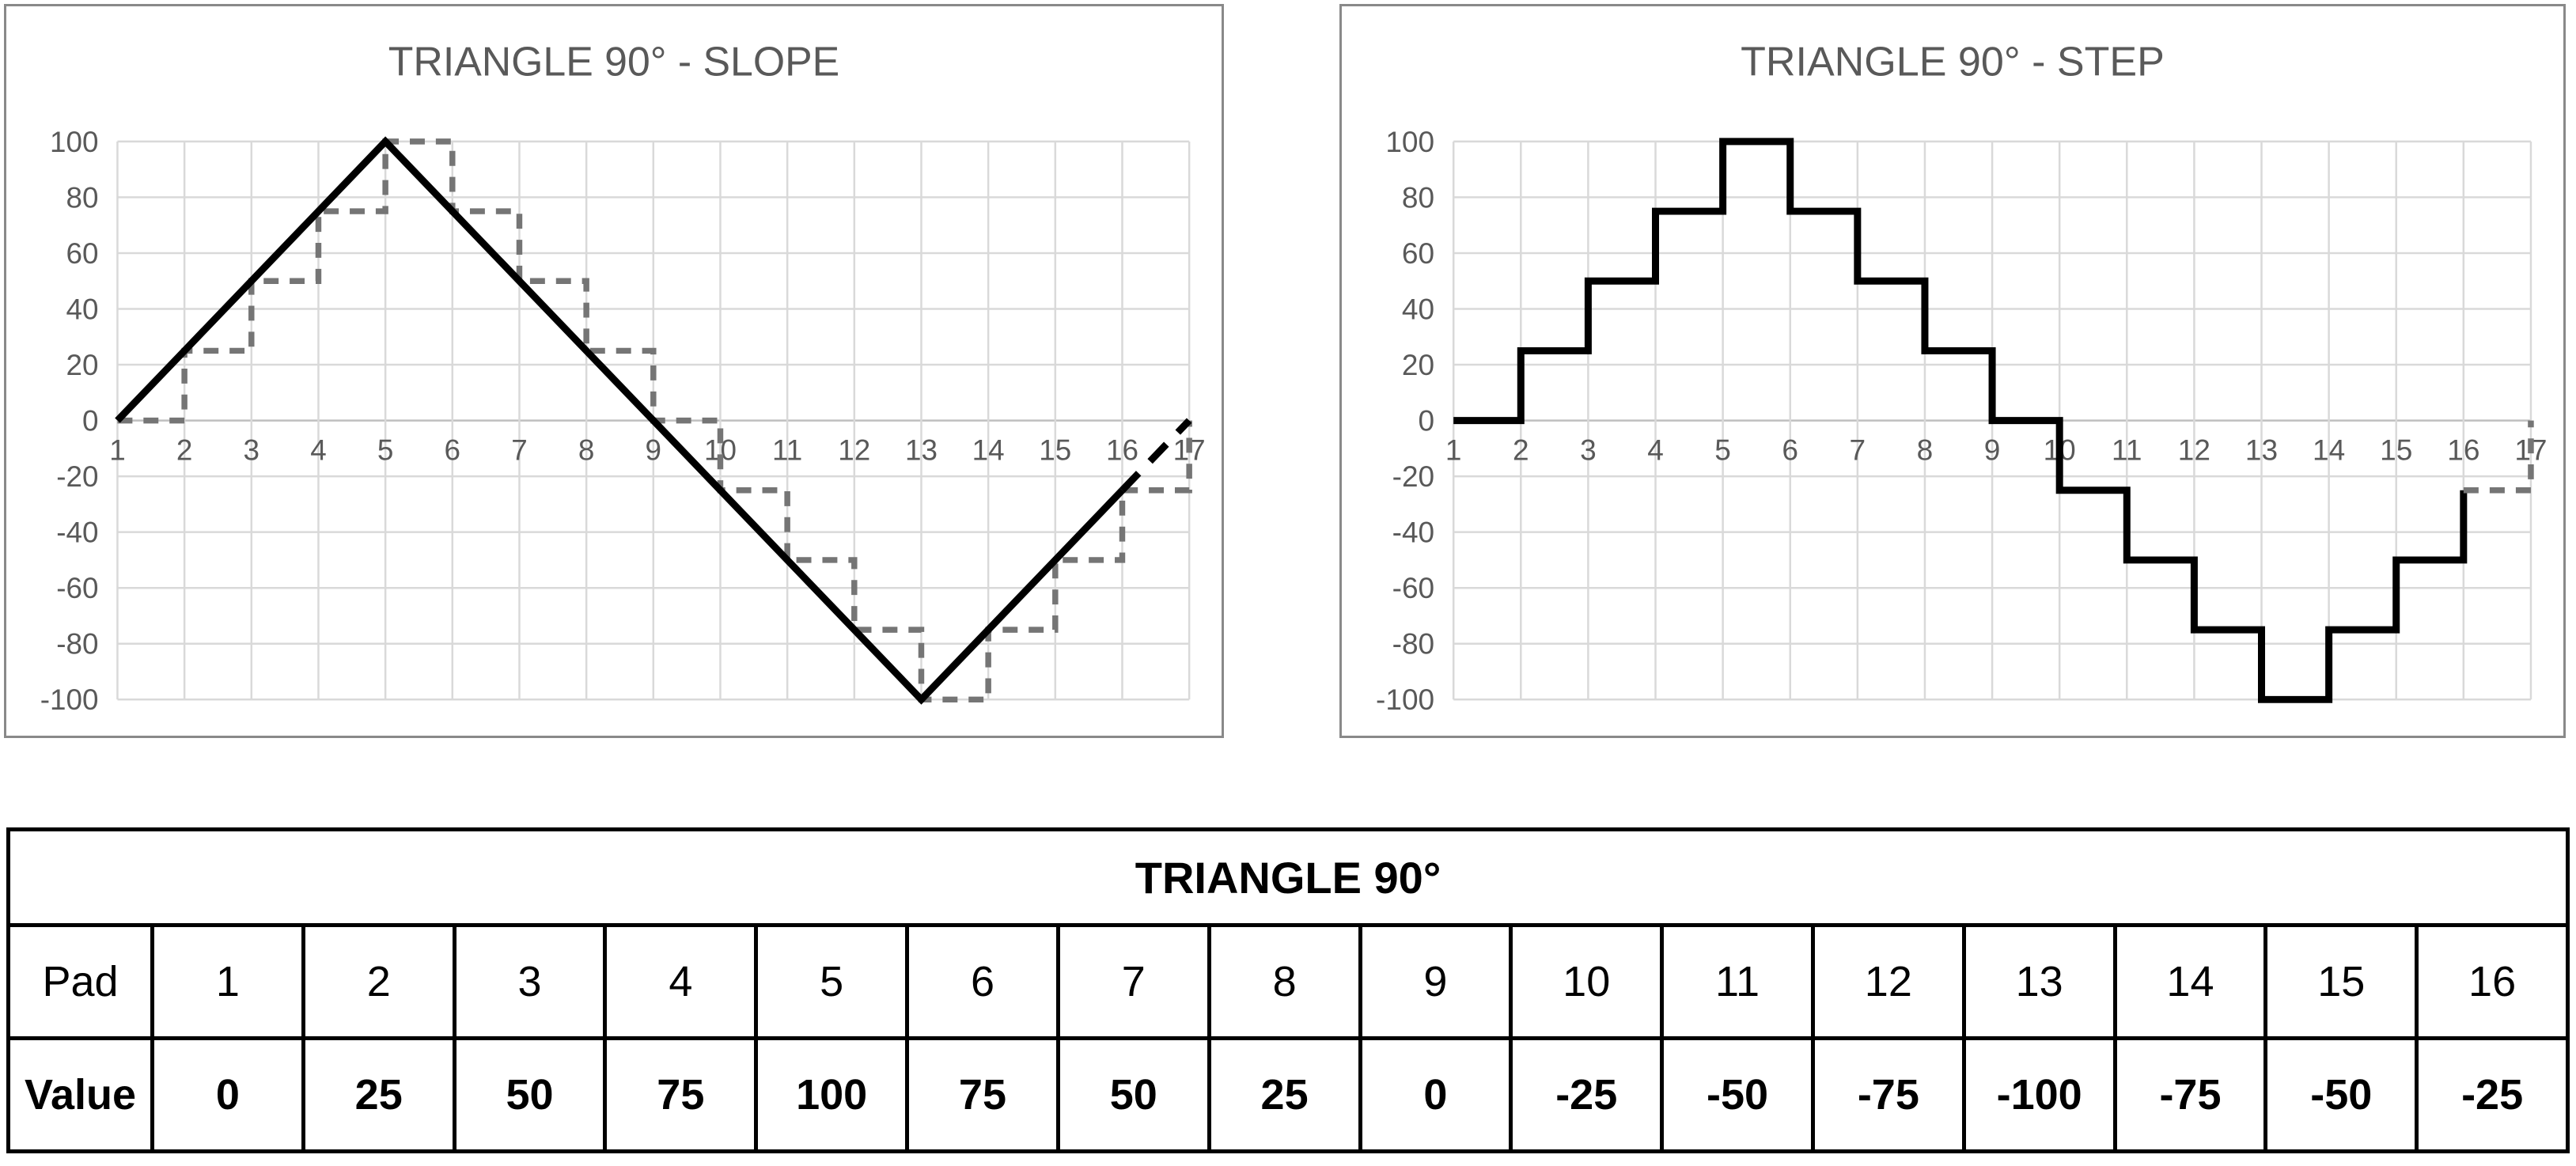 The image size is (2576, 1166). What do you see at coordinates (80, 981) in the screenshot?
I see `row-label-pad: Pad` at bounding box center [80, 981].